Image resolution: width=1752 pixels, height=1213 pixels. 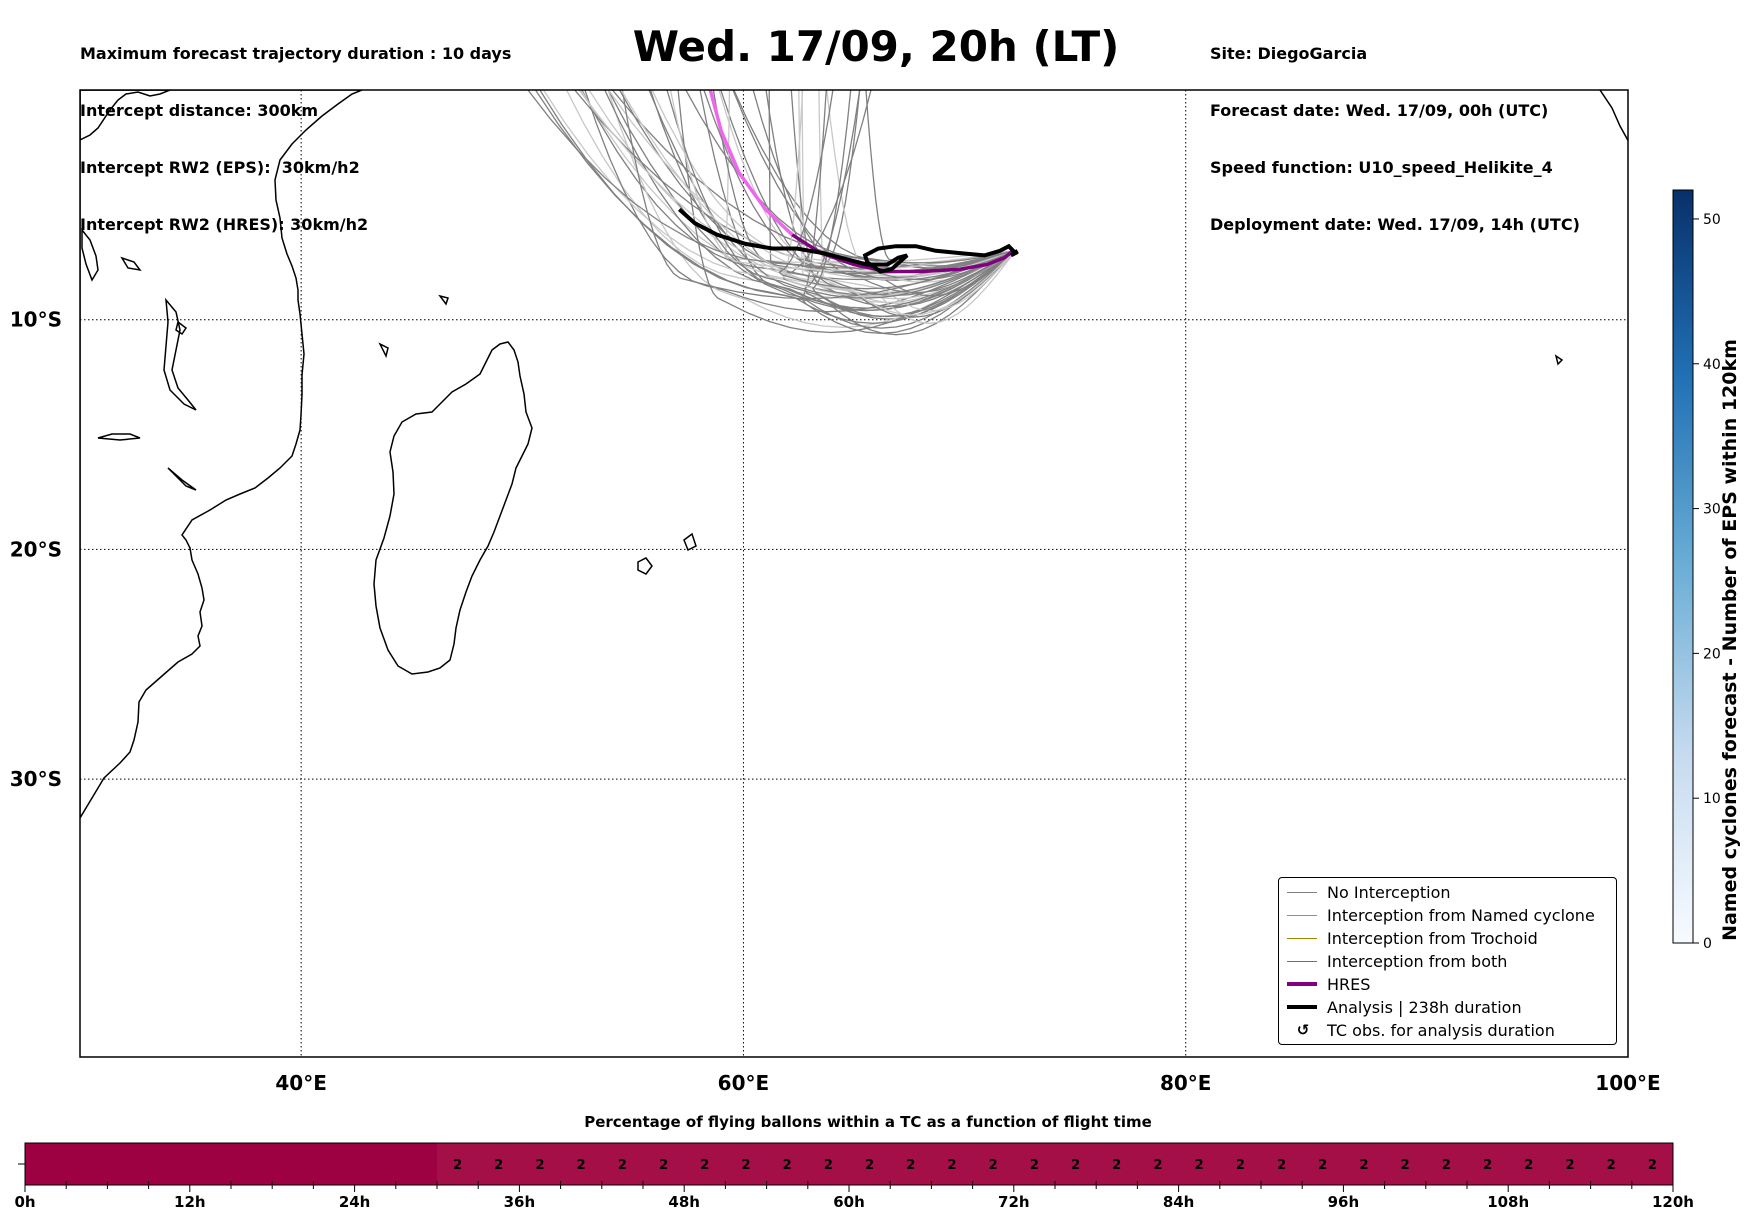 I want to click on legend-item-trochoid: Interception from Trochoid, so click(x=1408, y=938).